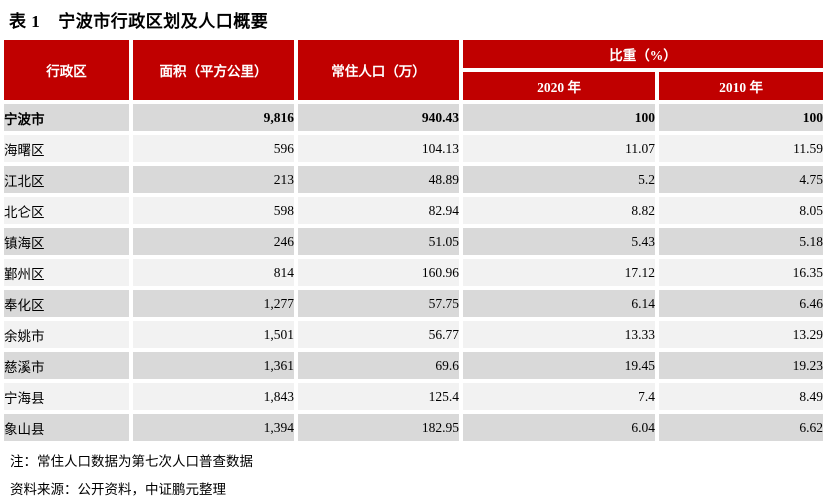 The image size is (829, 500). I want to click on page-title: 表 1 宁波市行政区划及人口概要, so click(419, 19).